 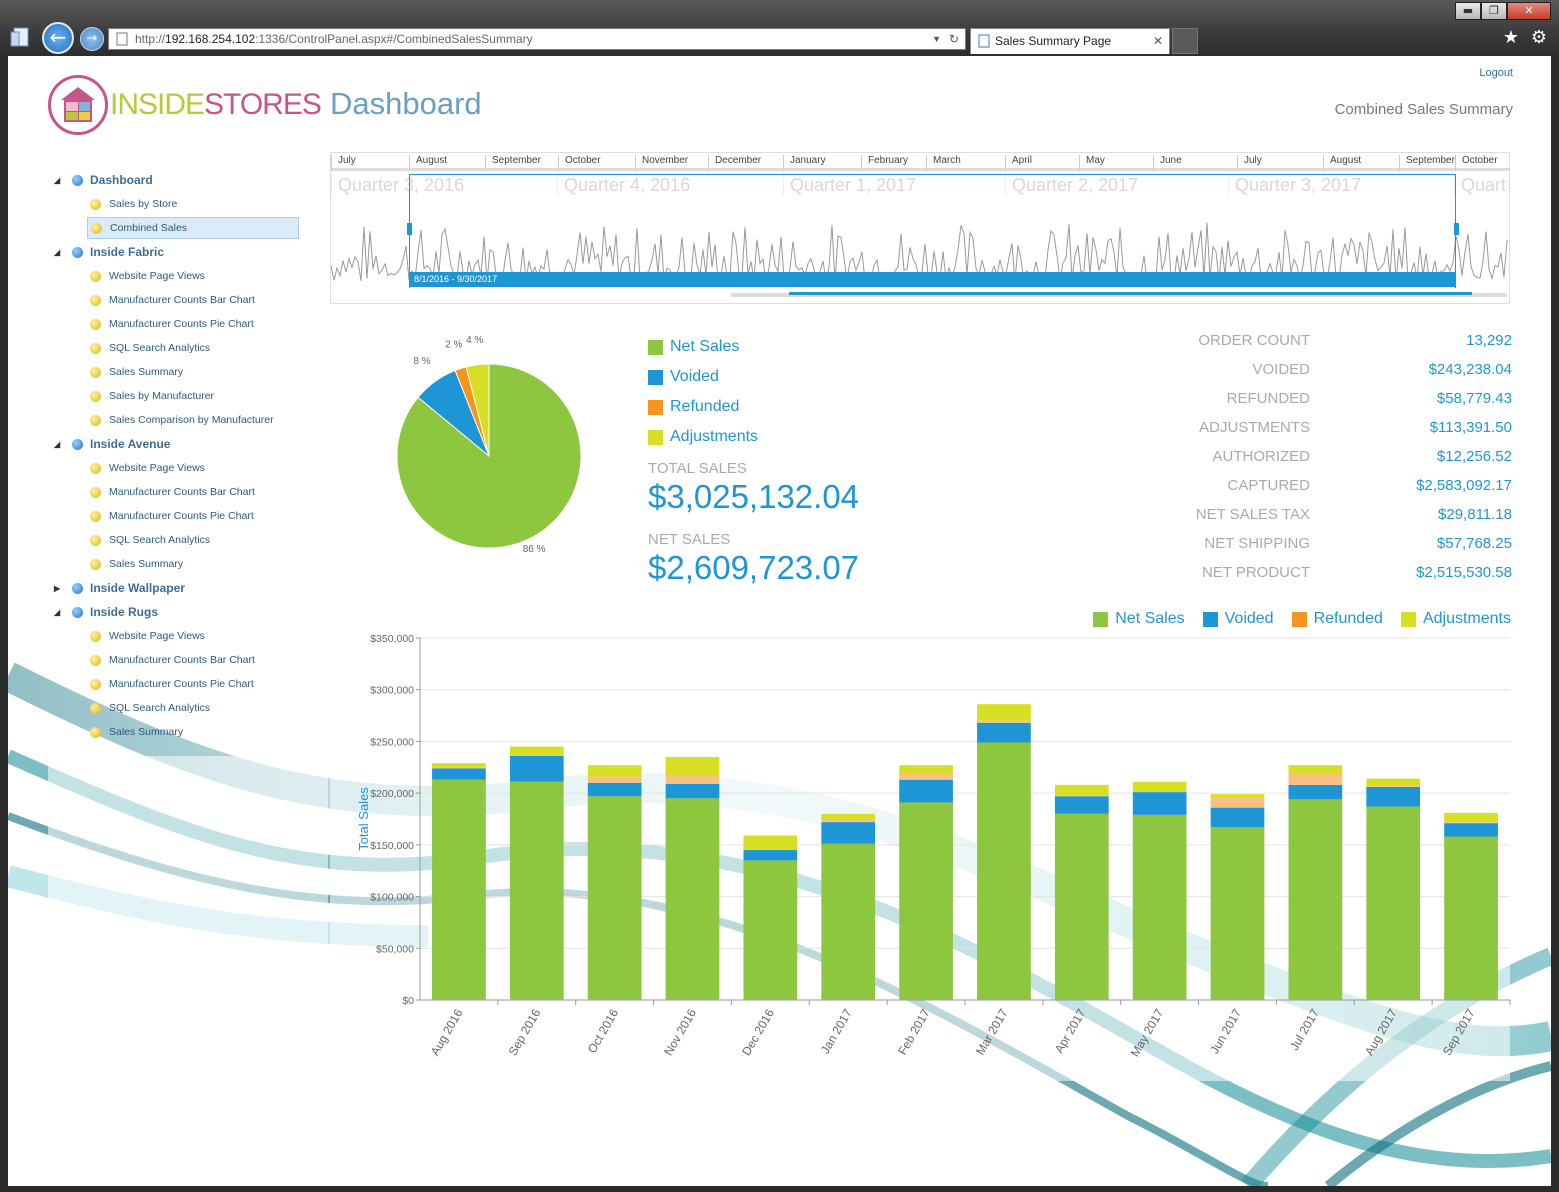 I want to click on bar-net-sales-oct-2016, so click(x=614, y=898).